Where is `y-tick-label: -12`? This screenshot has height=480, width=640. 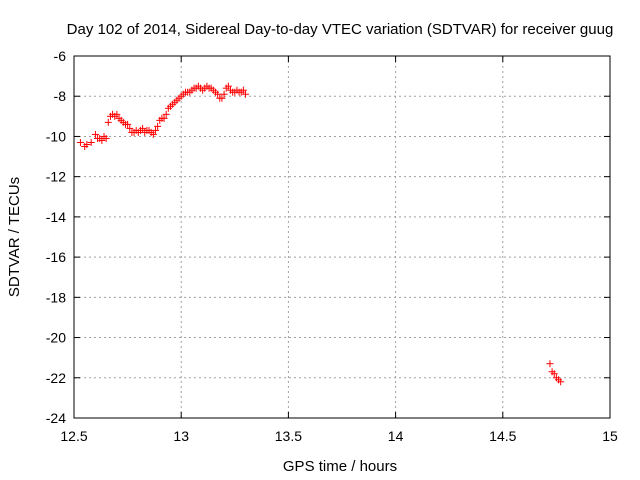 y-tick-label: -12 is located at coordinates (56, 177).